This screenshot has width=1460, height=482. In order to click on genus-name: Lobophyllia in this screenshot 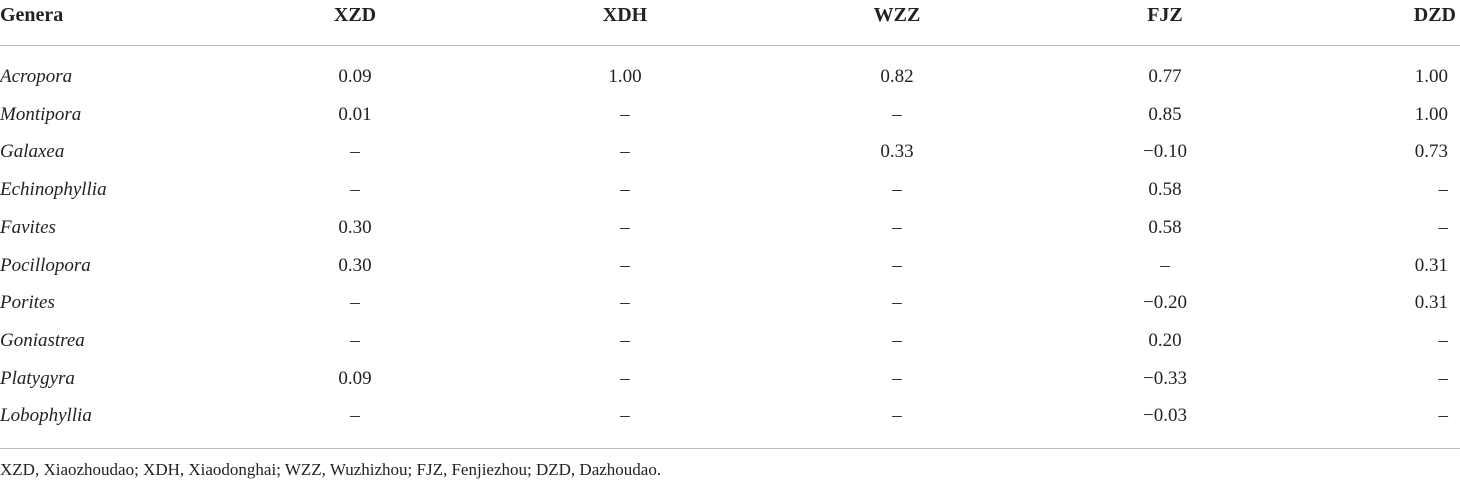, I will do `click(46, 416)`.